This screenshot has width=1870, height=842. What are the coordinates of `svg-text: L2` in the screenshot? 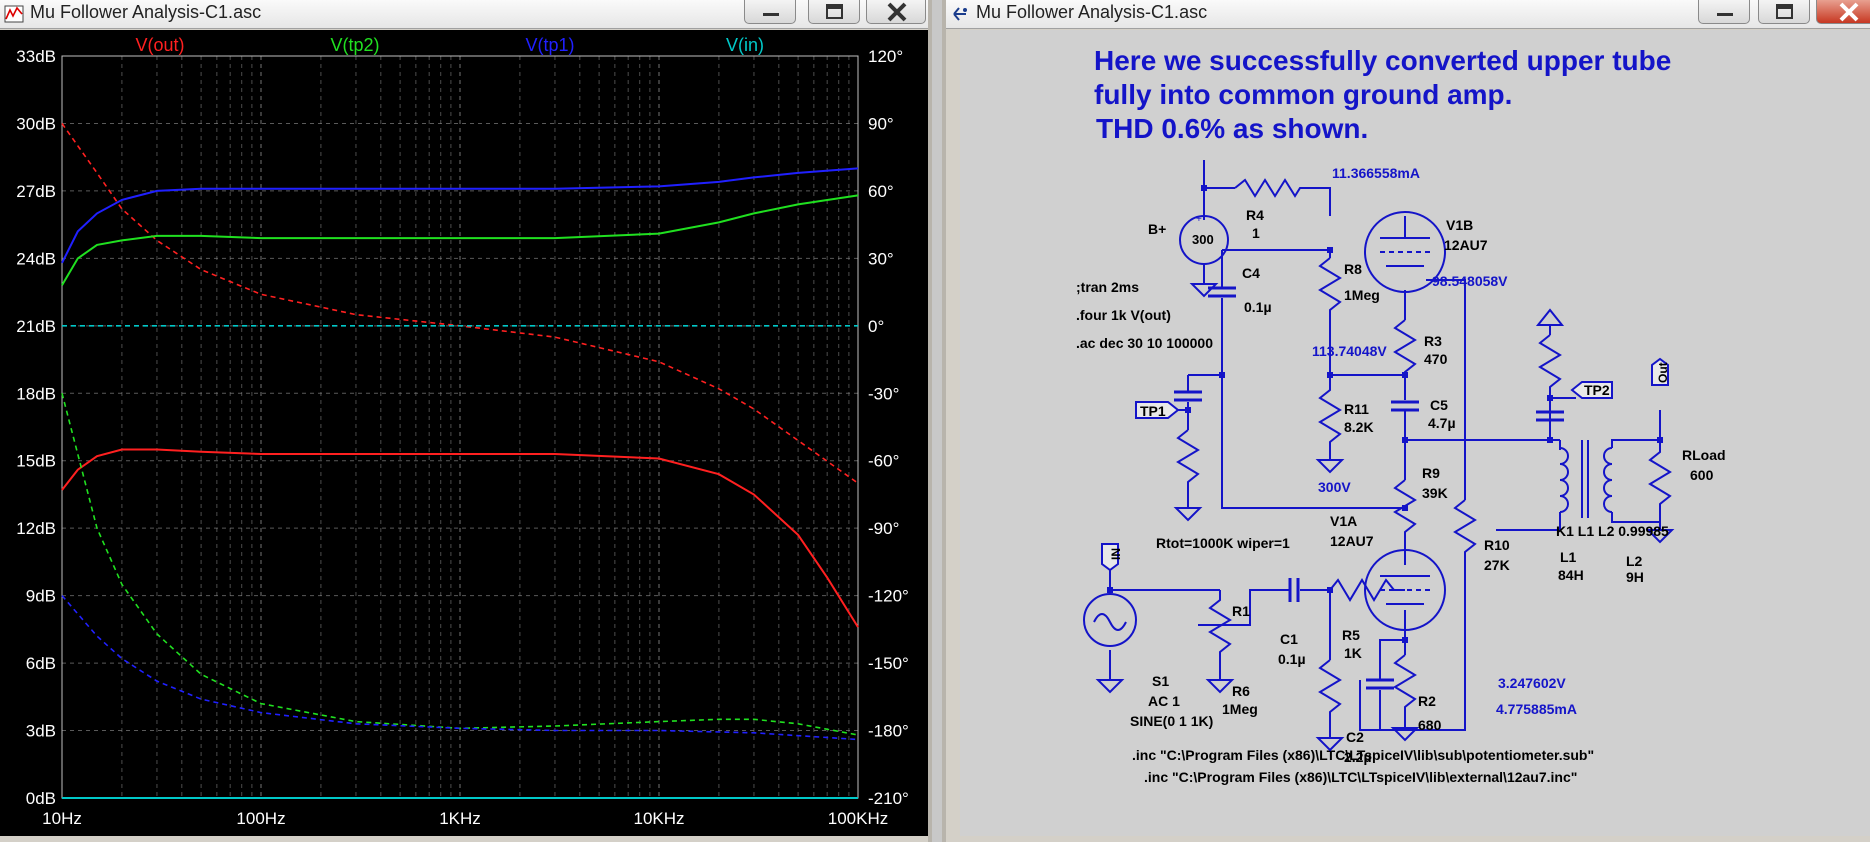 It's located at (1634, 561).